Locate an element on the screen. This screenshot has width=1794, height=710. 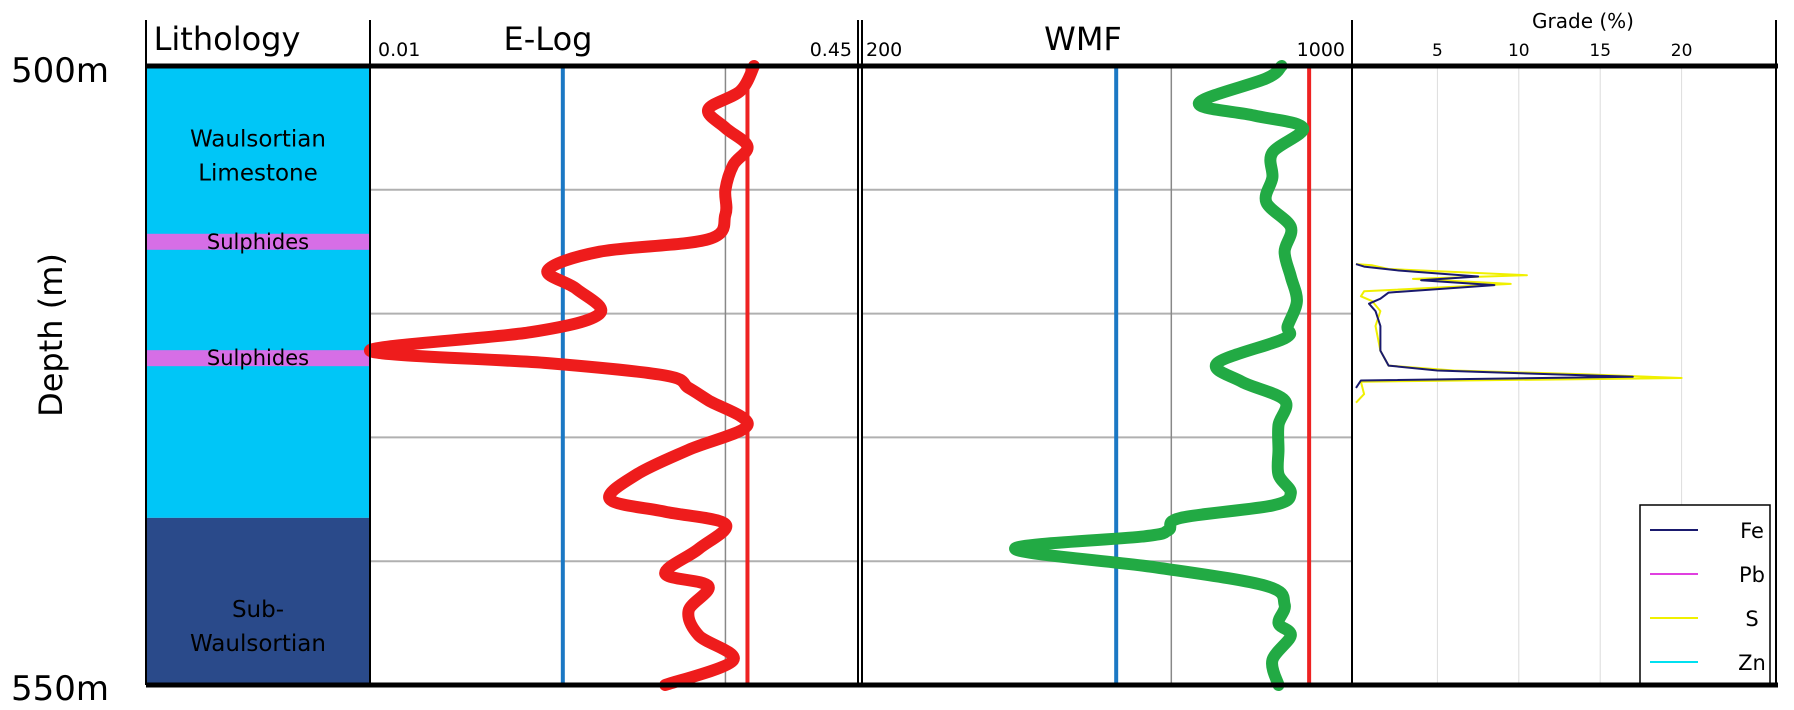
grade-series-S is located at coordinates (1519, 333).